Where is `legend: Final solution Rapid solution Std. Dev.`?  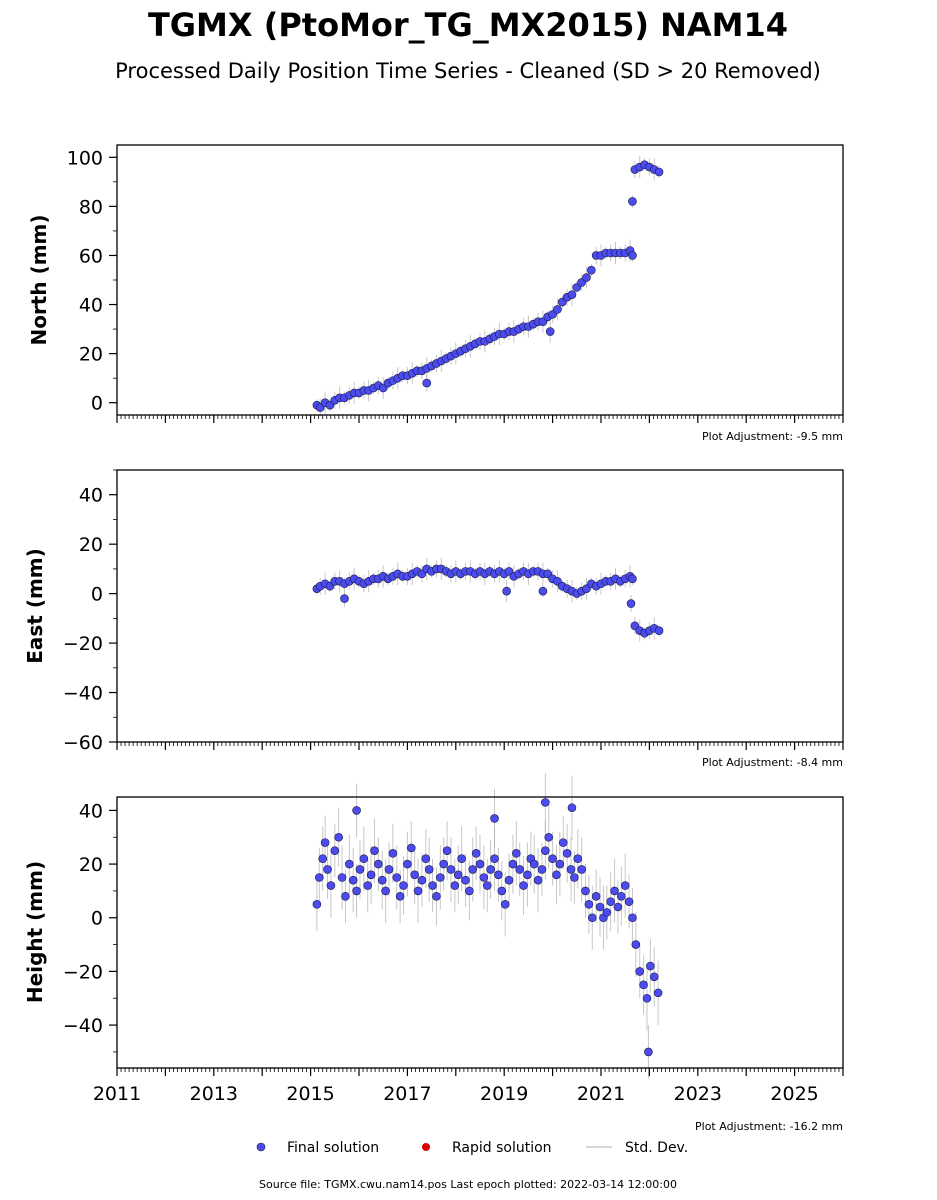
legend: Final solution Rapid solution Std. Dev. is located at coordinates (472, 1148).